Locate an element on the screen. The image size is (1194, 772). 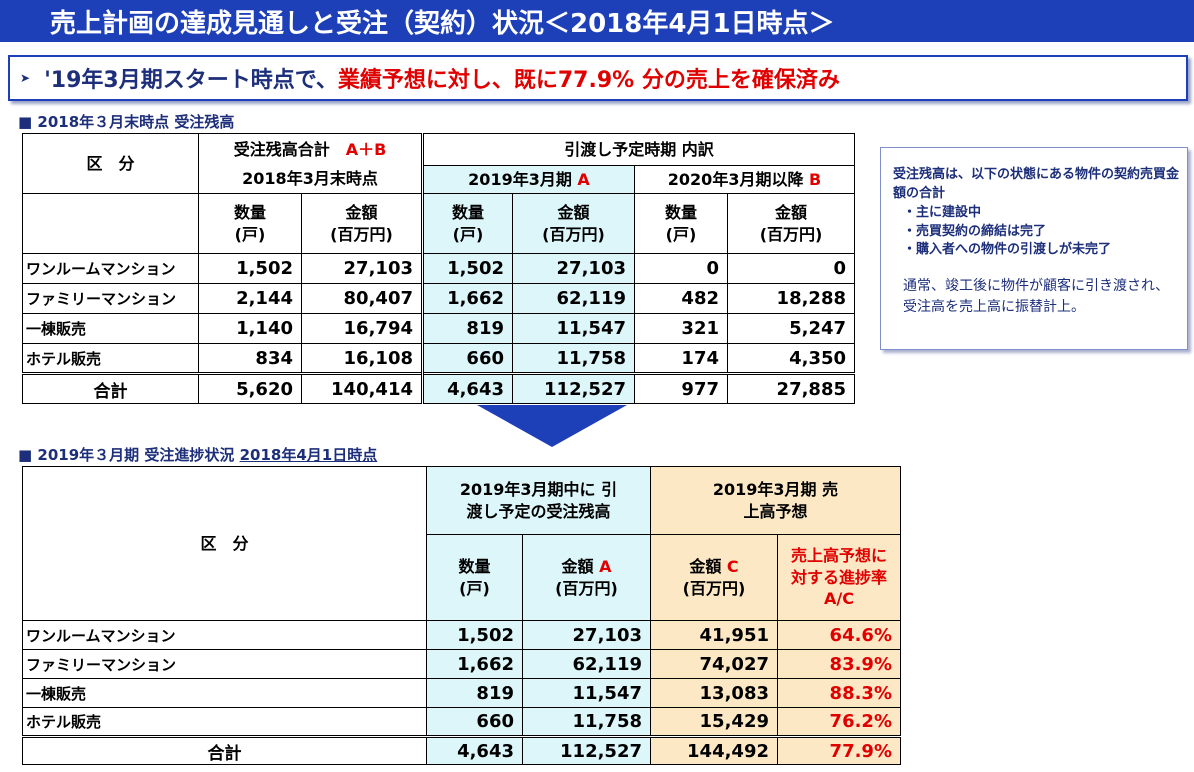
table-row: ホテル販売 834 16,108 660 11,758 174 4,350 is located at coordinates (439, 358).